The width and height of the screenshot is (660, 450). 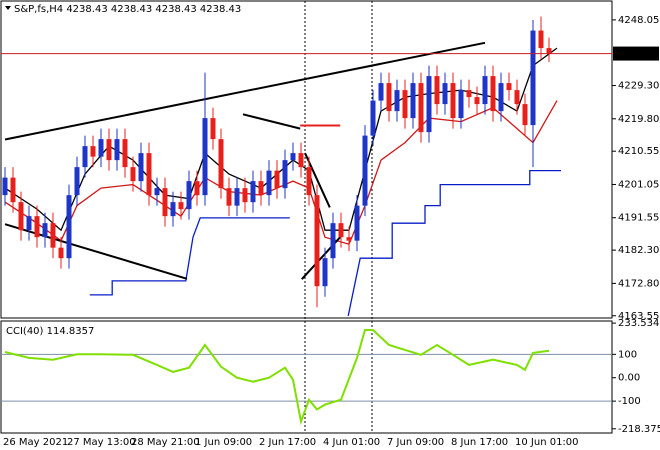 What do you see at coordinates (638, 20) in the screenshot?
I see `y-tick-label: 4248.05` at bounding box center [638, 20].